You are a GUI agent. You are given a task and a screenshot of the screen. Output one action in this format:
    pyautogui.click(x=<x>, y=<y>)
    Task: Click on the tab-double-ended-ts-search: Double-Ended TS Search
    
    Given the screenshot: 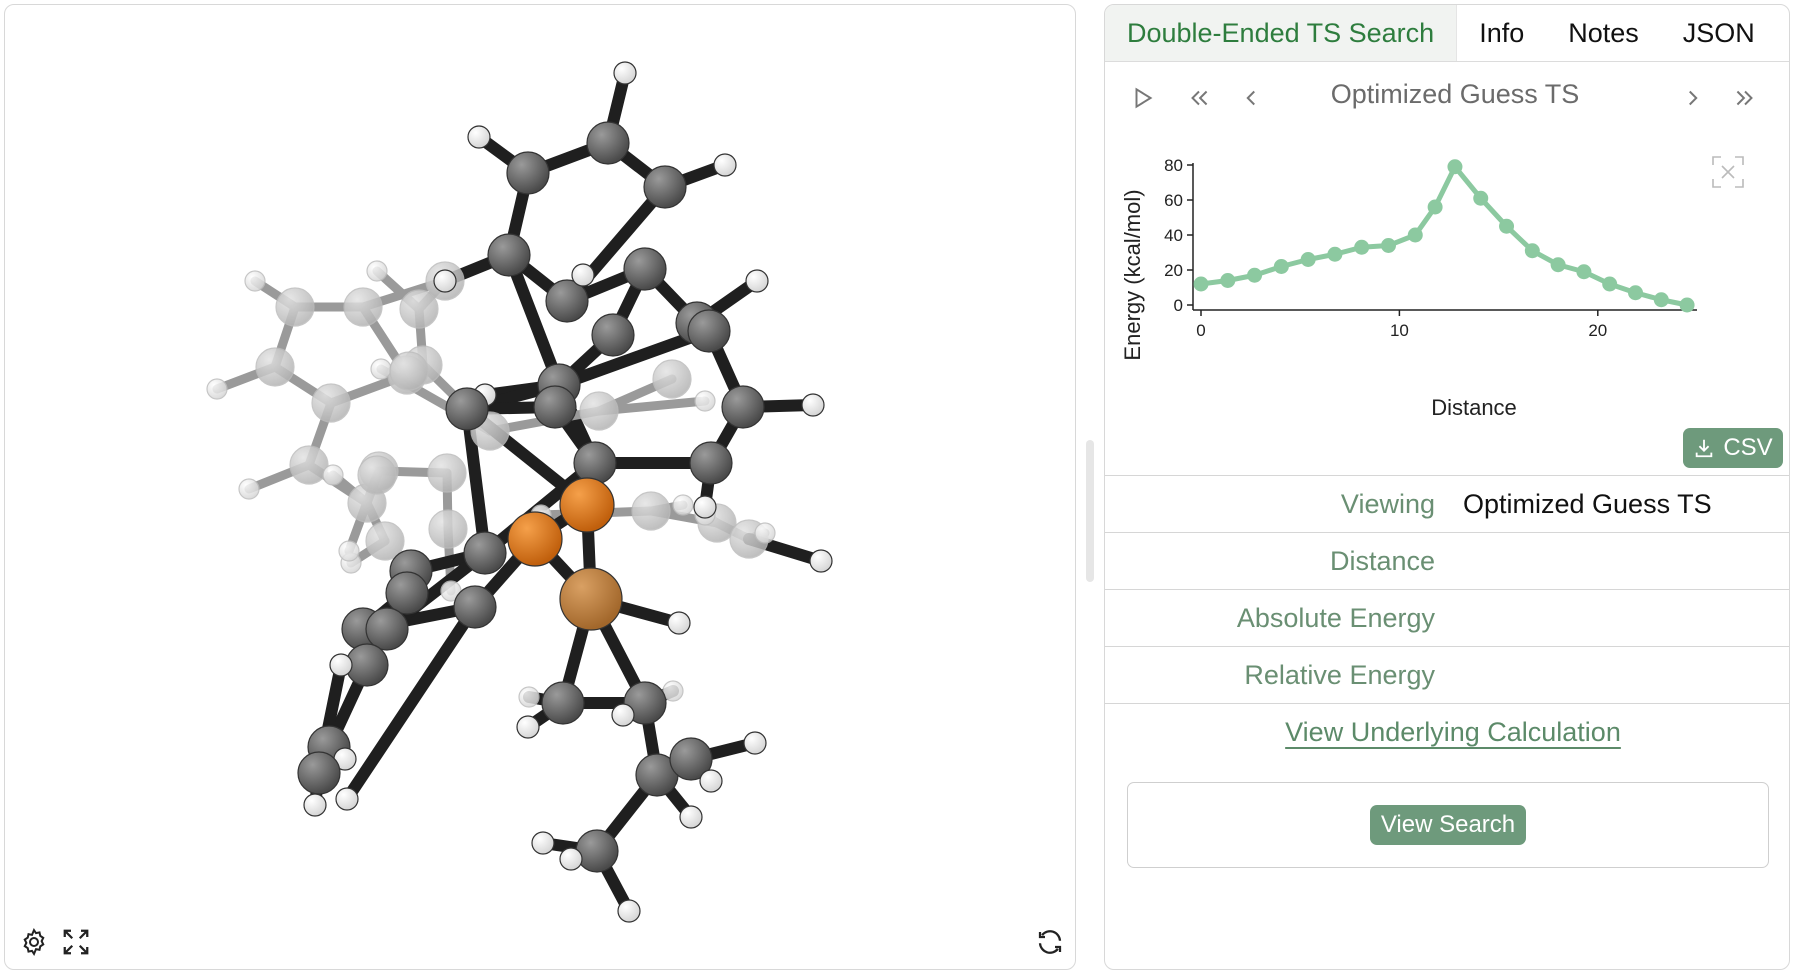 What is the action you would take?
    pyautogui.click(x=1281, y=33)
    